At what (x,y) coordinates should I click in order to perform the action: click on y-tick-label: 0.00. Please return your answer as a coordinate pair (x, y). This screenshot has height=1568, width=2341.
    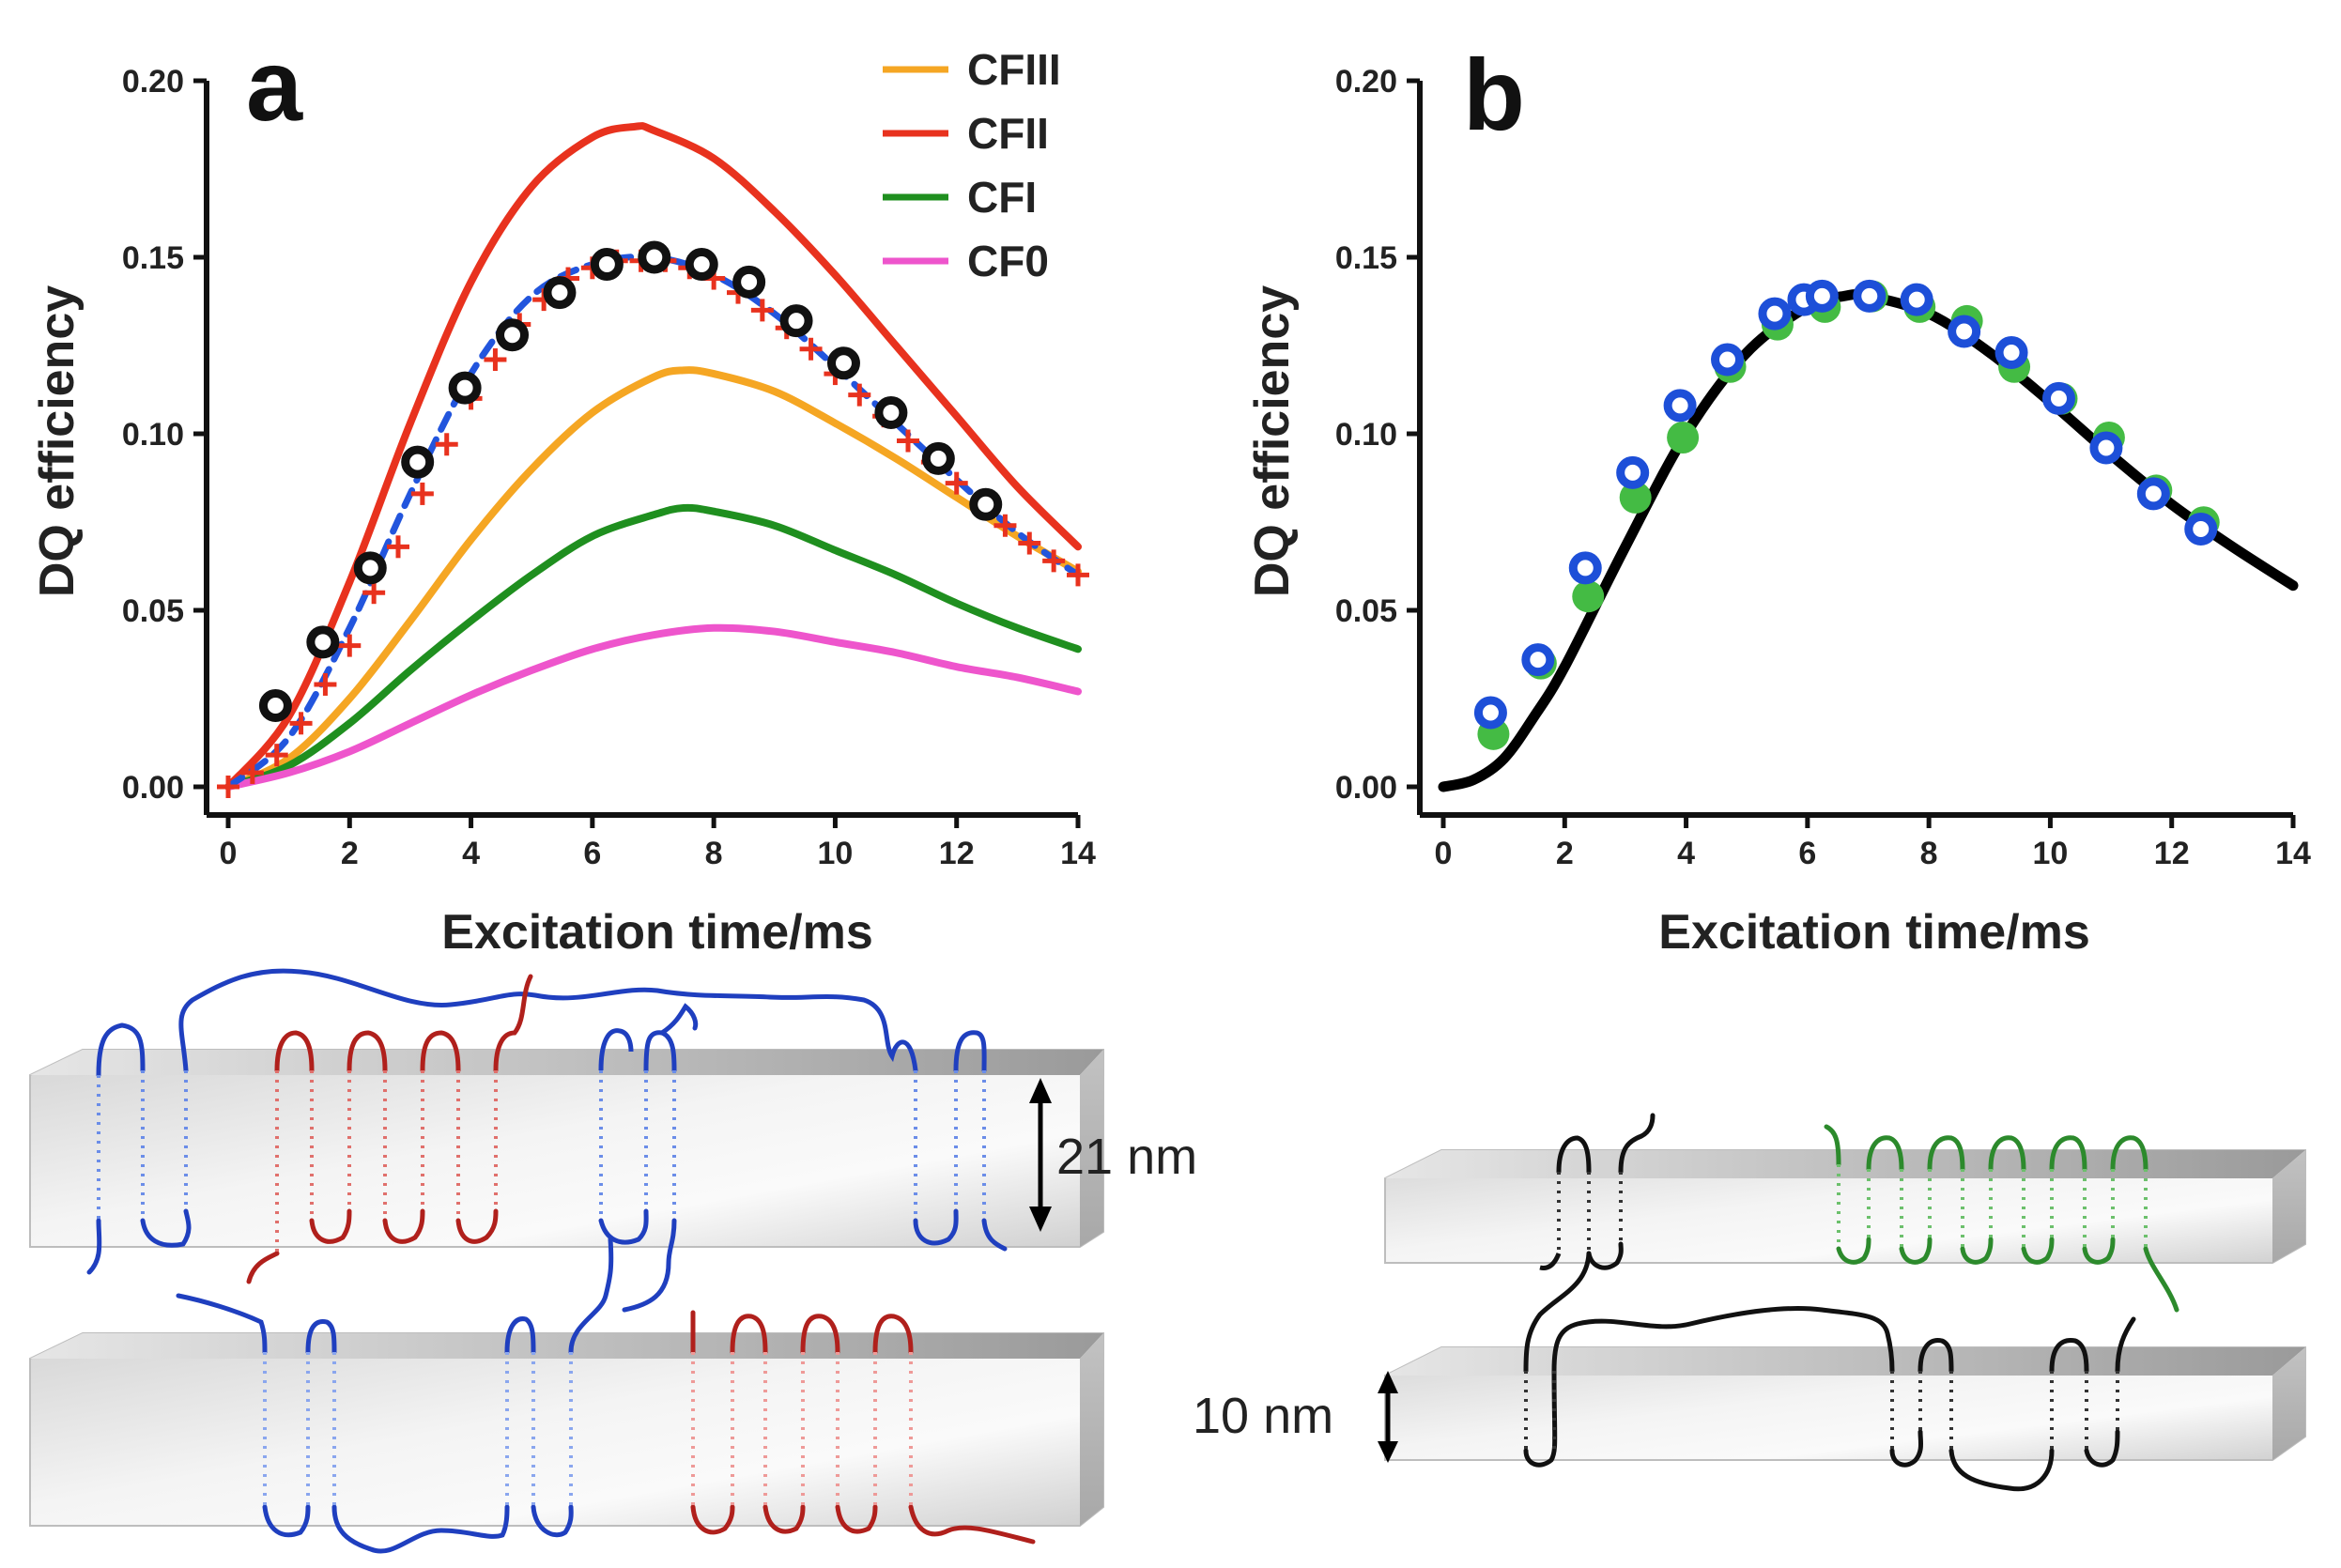
    Looking at the image, I should click on (1366, 788).